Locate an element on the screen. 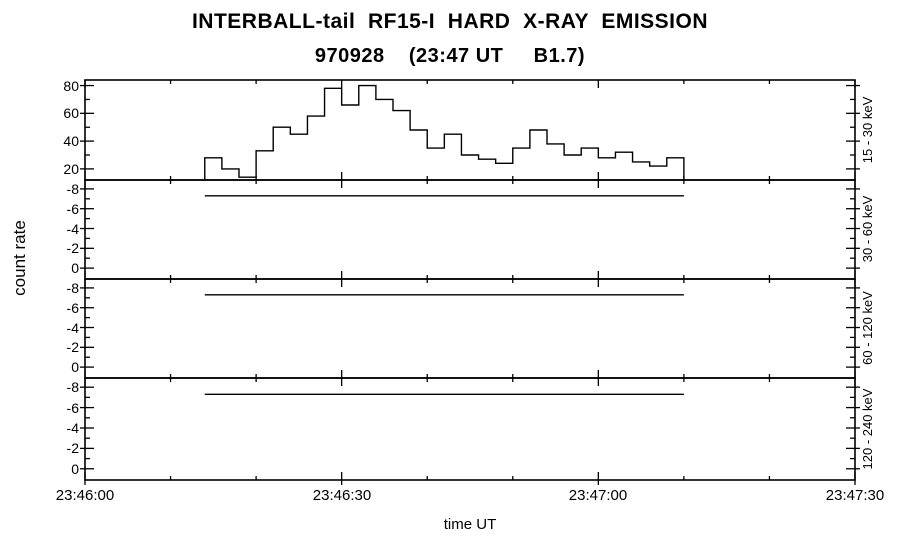 This screenshot has height=548, width=900. x-tick-label: 23:46:30 is located at coordinates (342, 495).